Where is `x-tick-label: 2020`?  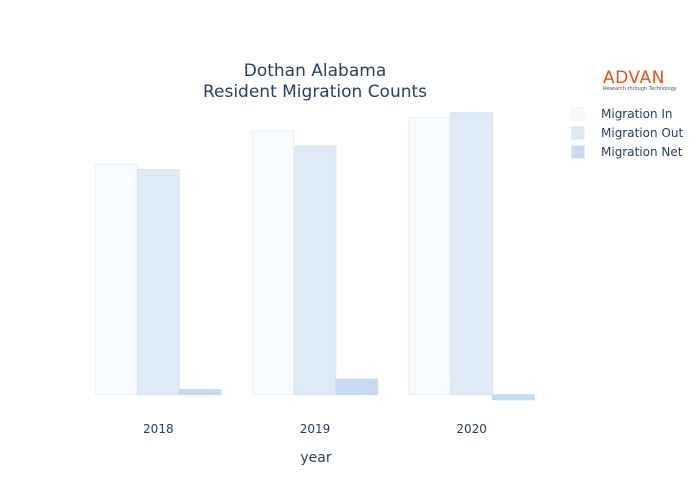 x-tick-label: 2020 is located at coordinates (471, 429).